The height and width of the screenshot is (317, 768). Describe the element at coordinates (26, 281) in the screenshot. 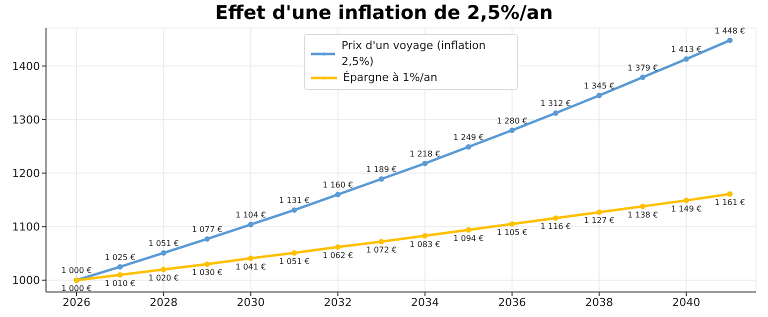

I see `y-tick-label: 1000` at that location.